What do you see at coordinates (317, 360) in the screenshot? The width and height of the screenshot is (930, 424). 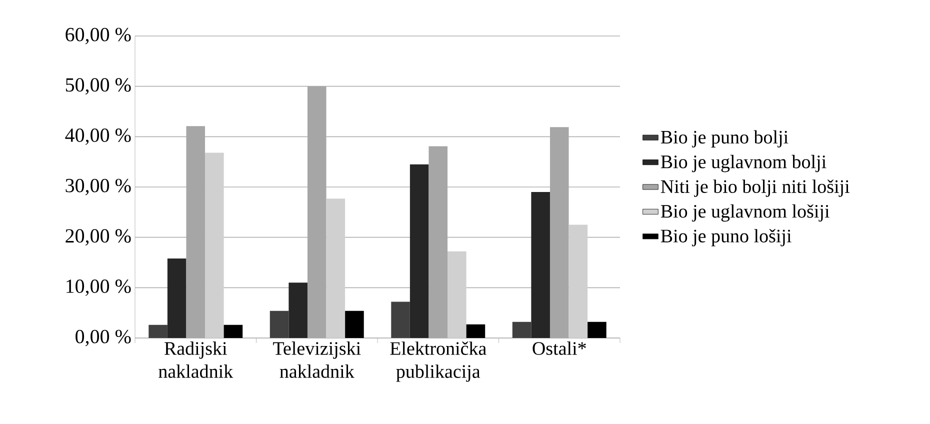 I see `x-tick-label: Televizijski nakladnik` at bounding box center [317, 360].